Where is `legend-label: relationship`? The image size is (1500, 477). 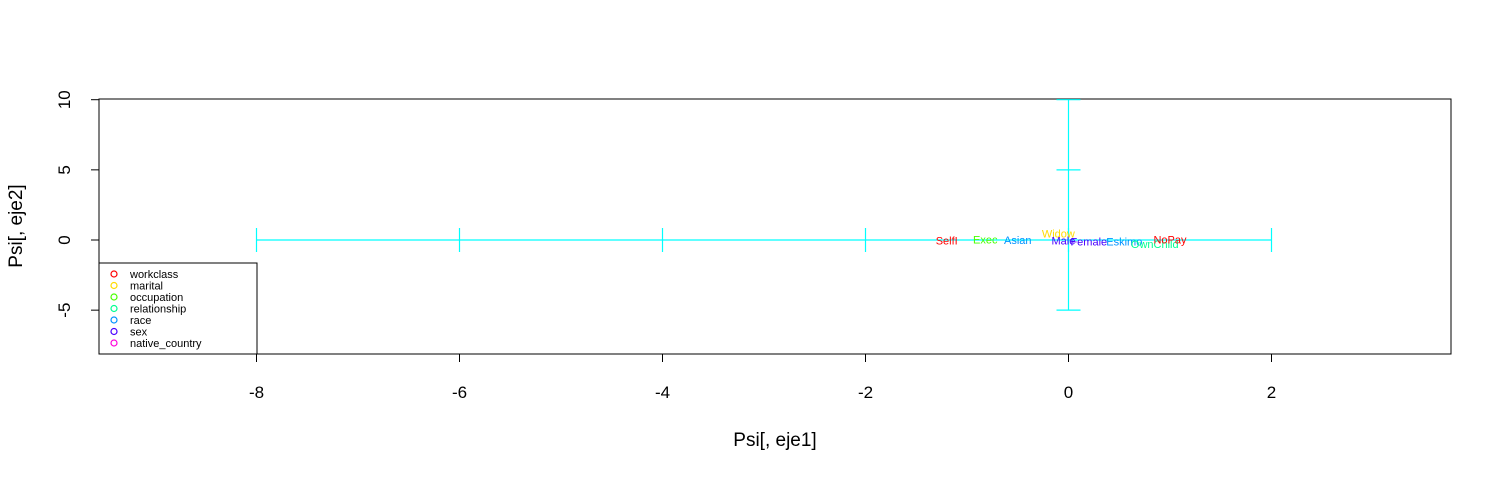 legend-label: relationship is located at coordinates (158, 310).